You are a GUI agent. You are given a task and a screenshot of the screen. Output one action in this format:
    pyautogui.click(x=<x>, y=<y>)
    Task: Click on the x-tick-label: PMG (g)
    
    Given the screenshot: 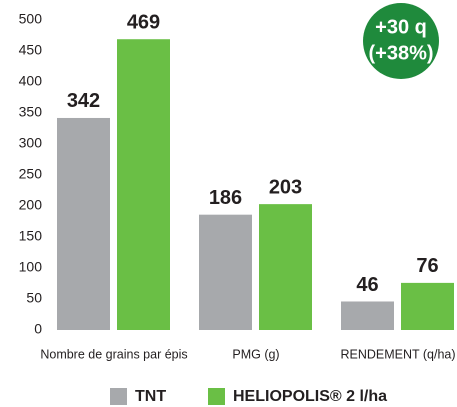 What is the action you would take?
    pyautogui.click(x=255, y=354)
    